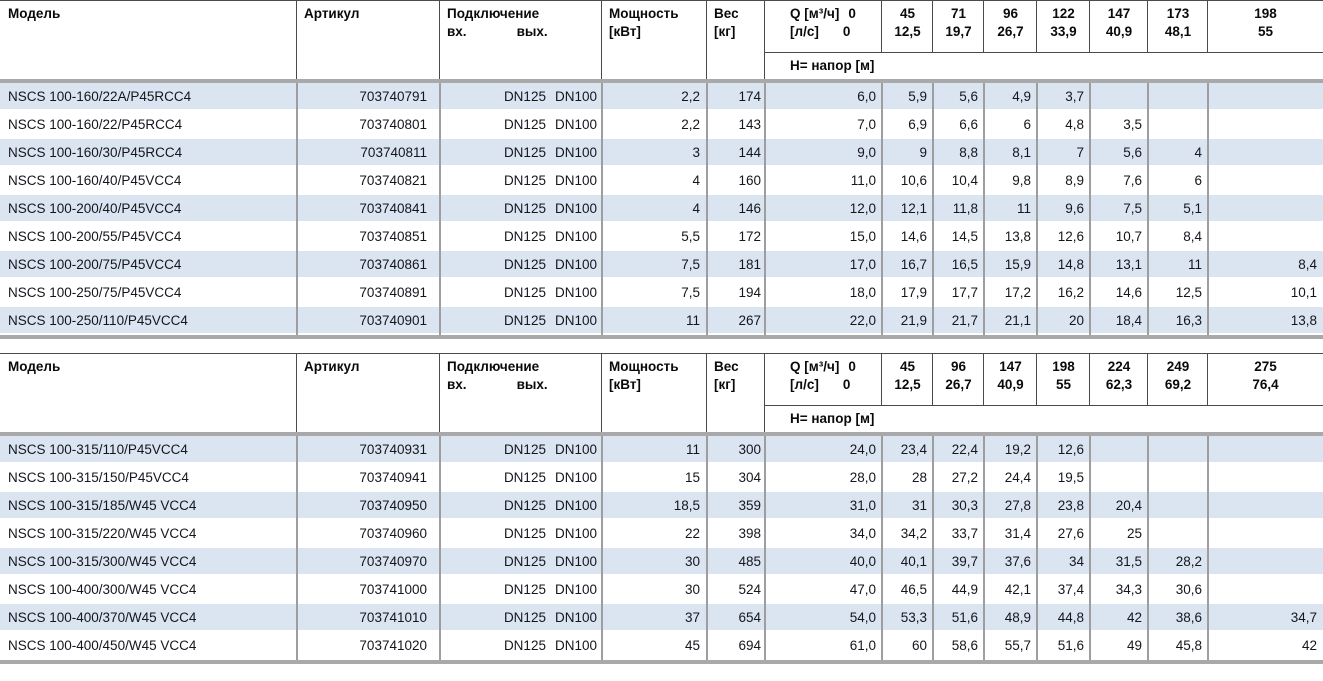 The width and height of the screenshot is (1323, 681). What do you see at coordinates (968, 96) in the screenshot?
I see `head-cell: 5,6` at bounding box center [968, 96].